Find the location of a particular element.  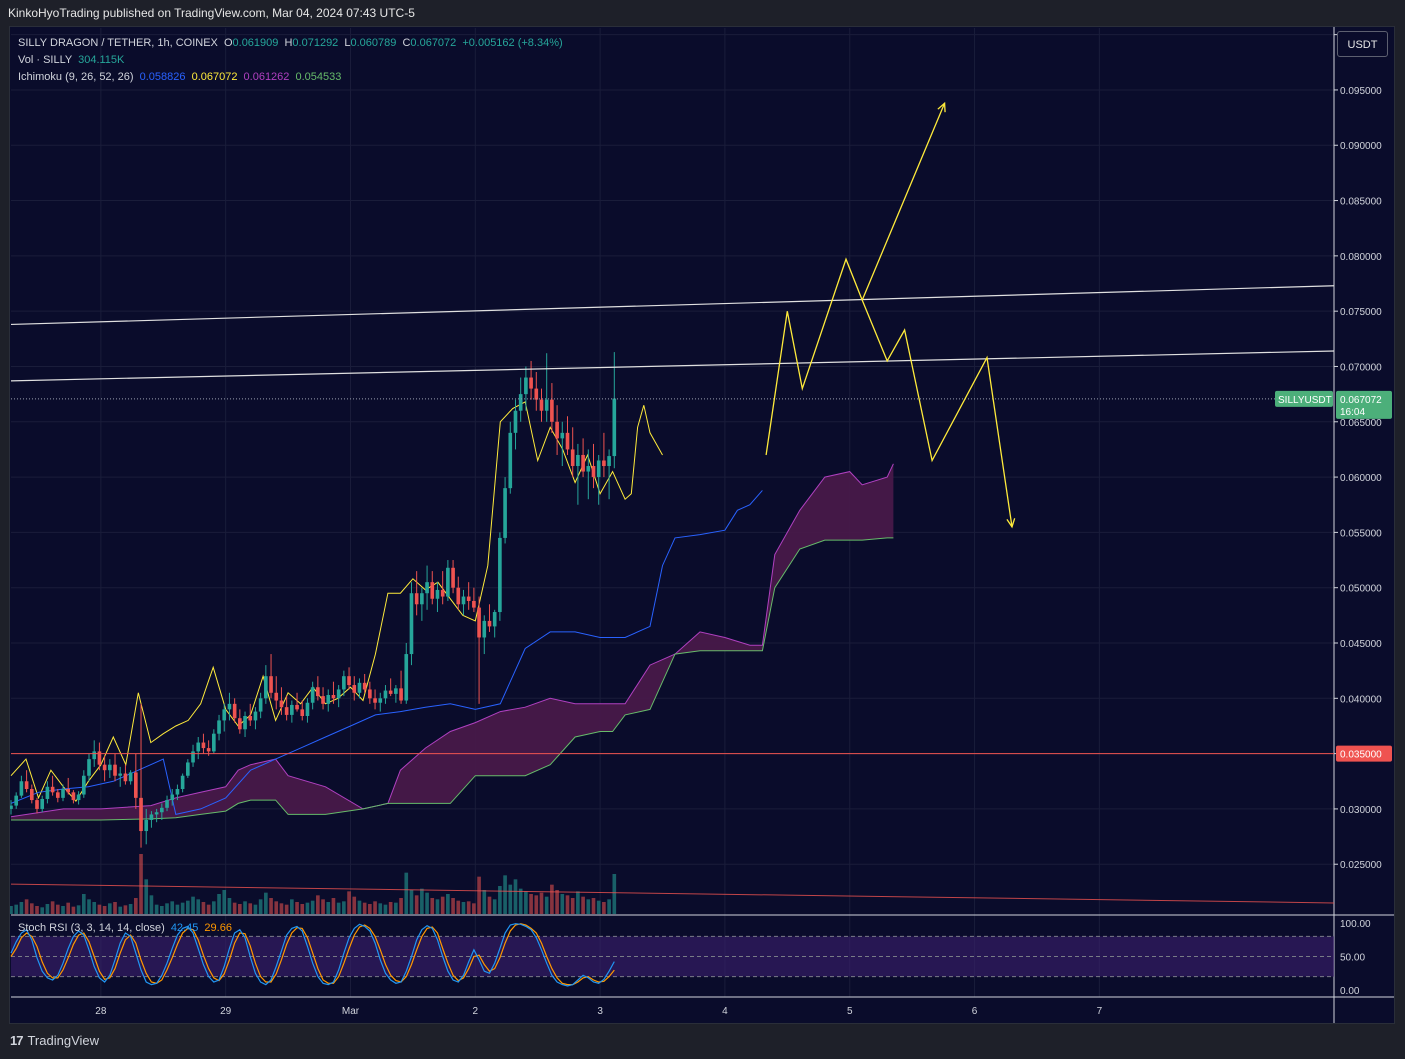

stoch-k-value: 42.45 is located at coordinates (184, 928).